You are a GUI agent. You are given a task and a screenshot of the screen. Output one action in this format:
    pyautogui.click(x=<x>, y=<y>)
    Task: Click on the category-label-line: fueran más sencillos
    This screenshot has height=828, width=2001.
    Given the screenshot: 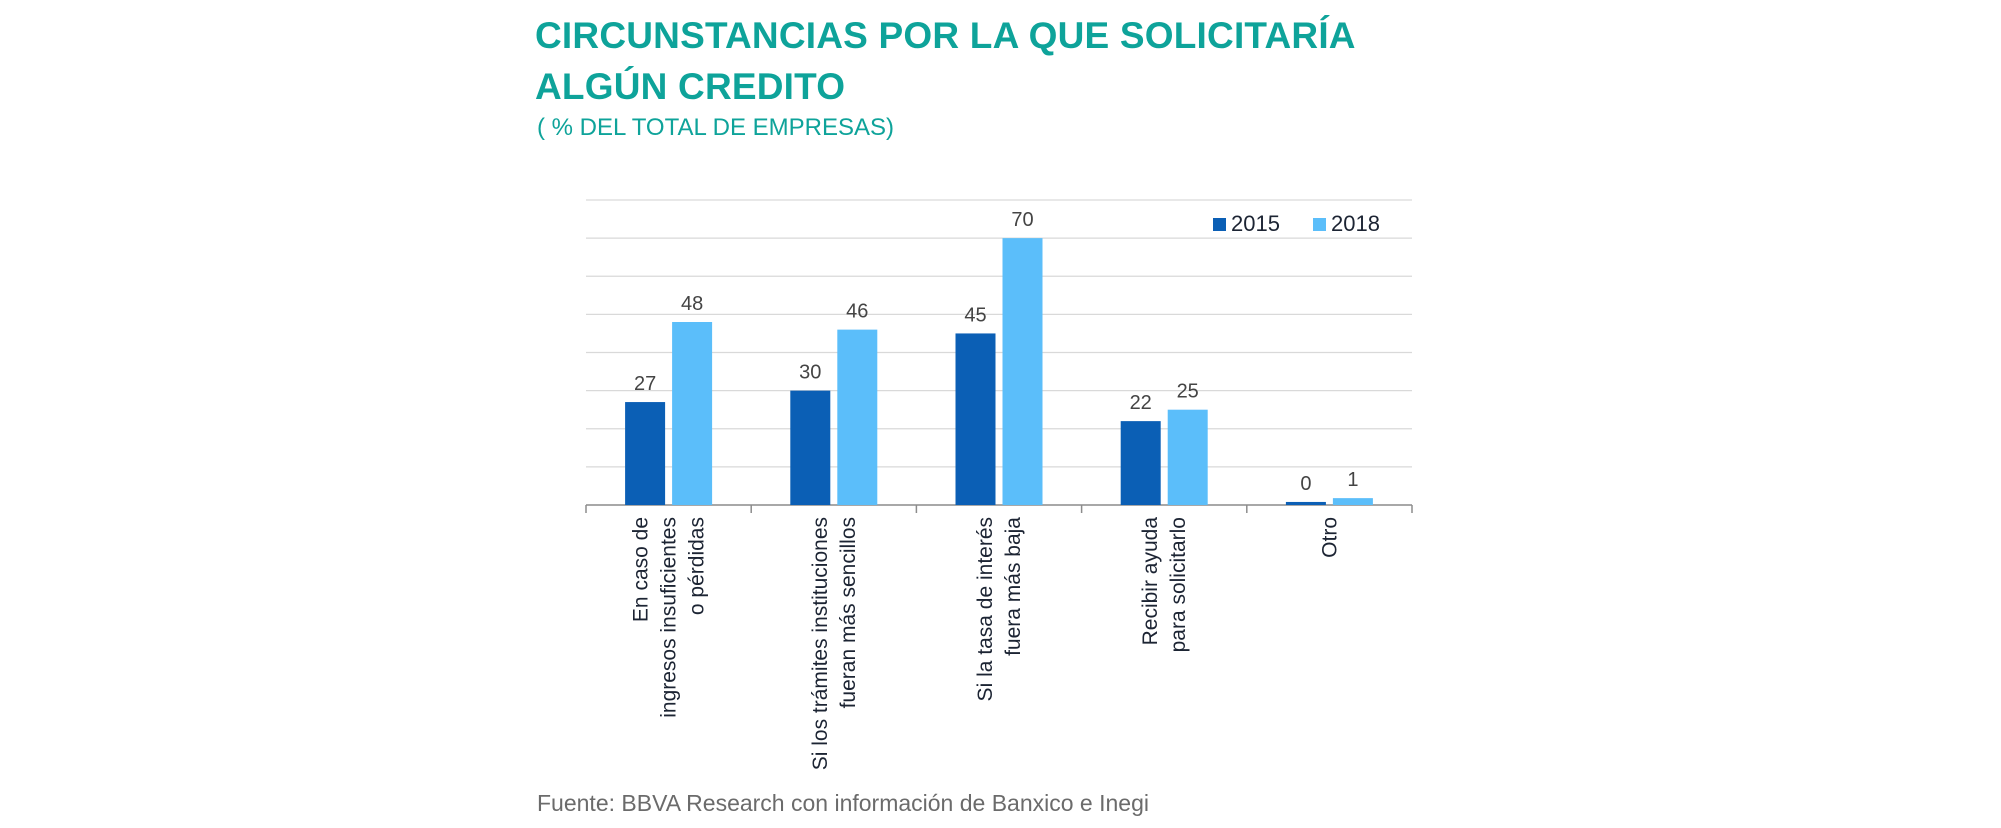 What is the action you would take?
    pyautogui.click(x=848, y=612)
    